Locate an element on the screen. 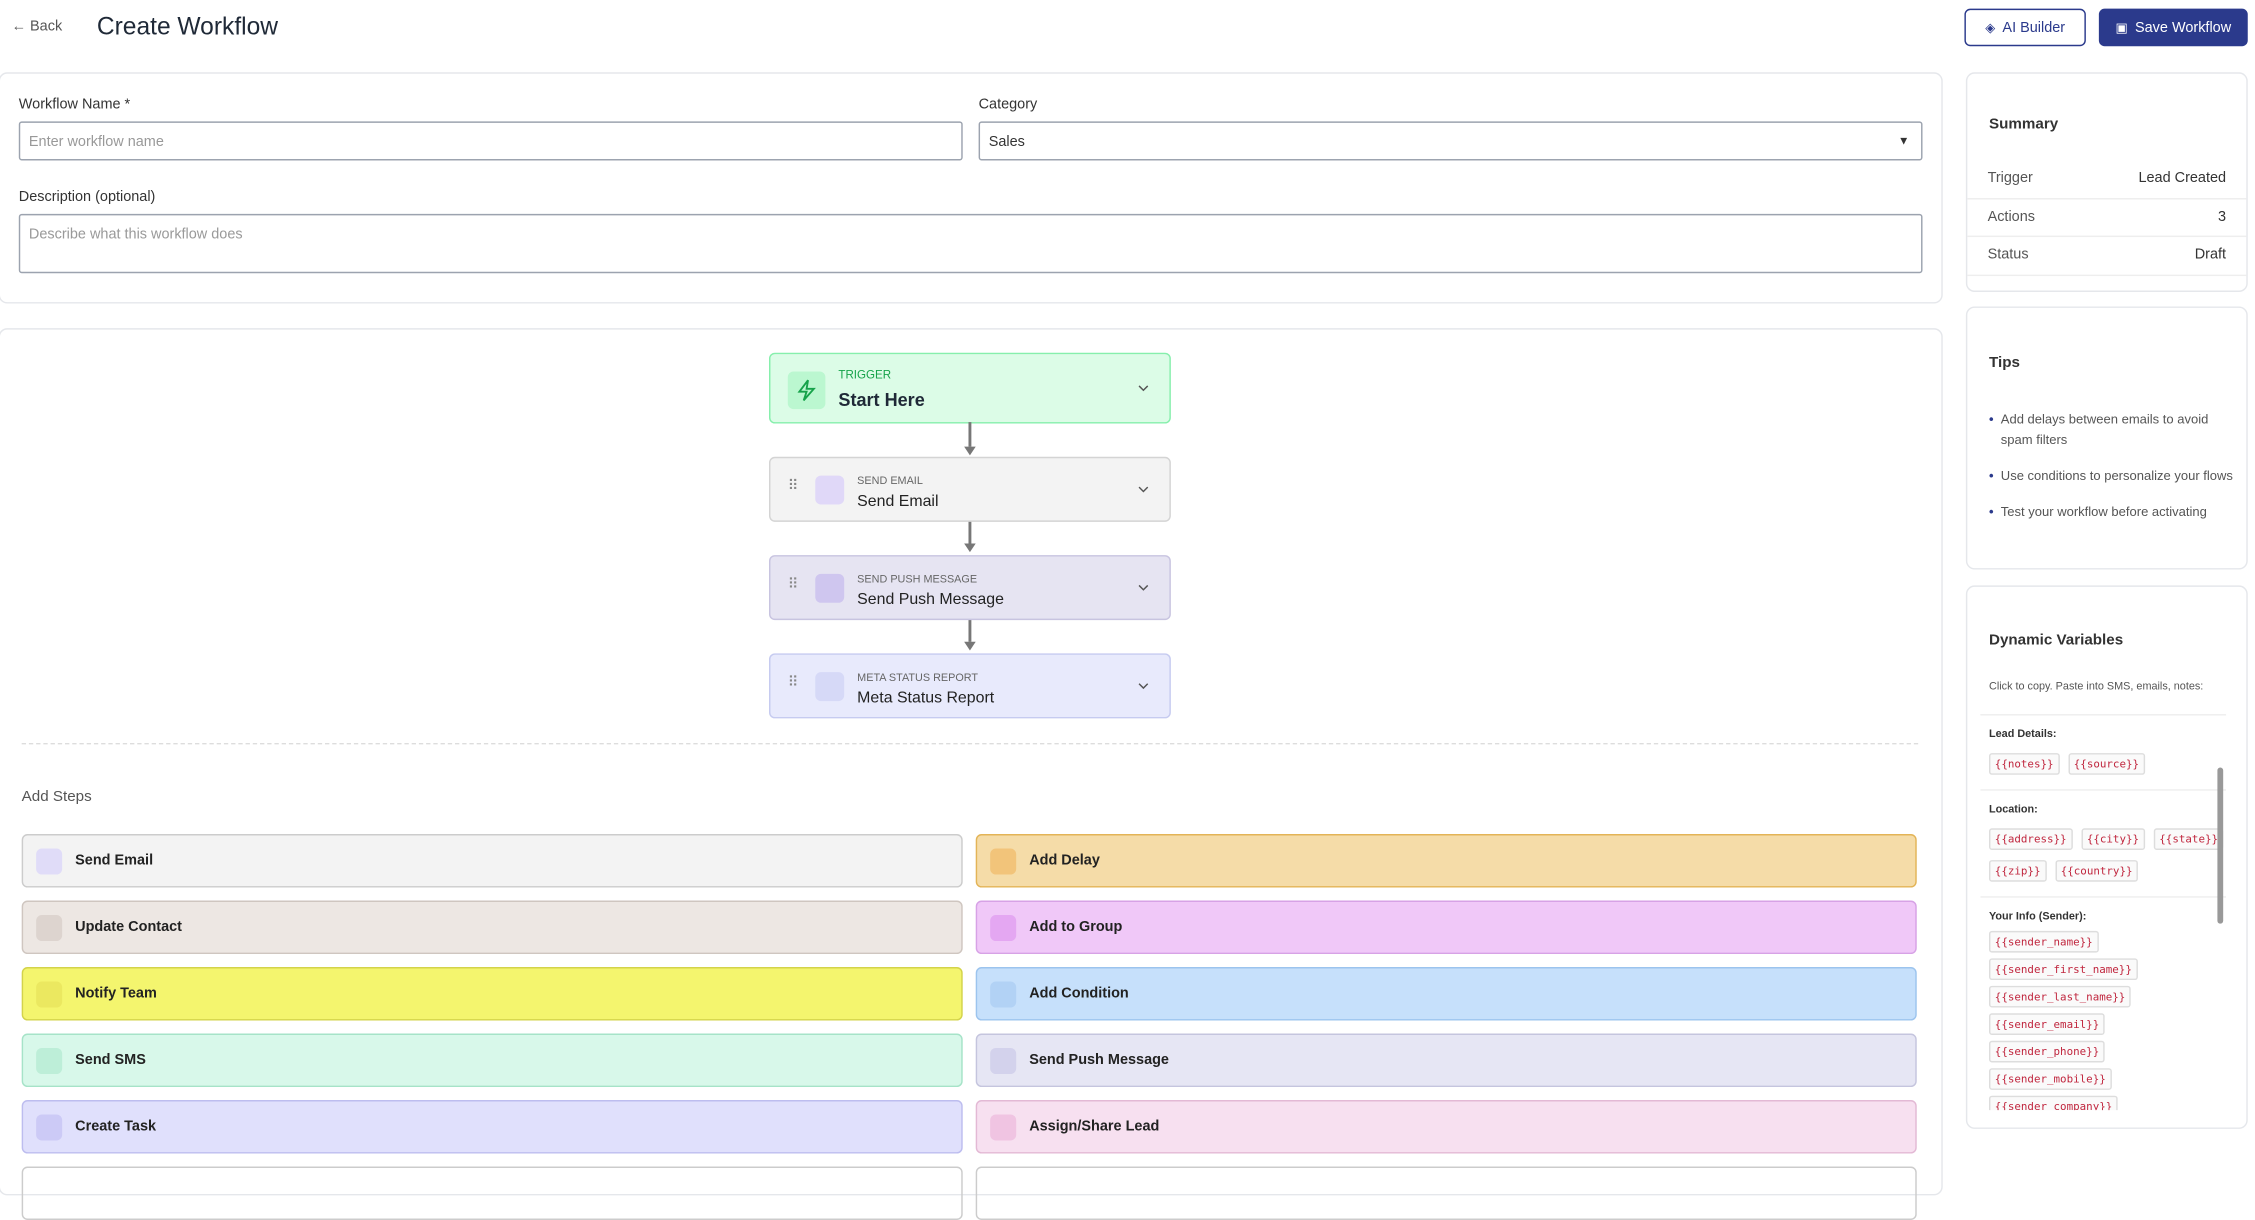 This screenshot has height=1220, width=2255. step-title: Meta Status Report is located at coordinates (926, 698).